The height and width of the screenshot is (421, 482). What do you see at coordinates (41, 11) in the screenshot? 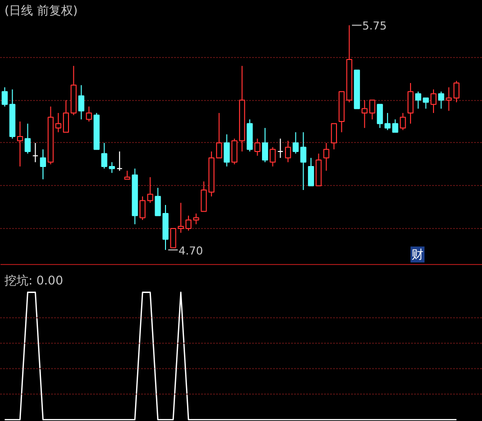
I see `chart-title: (日线 前复权)` at bounding box center [41, 11].